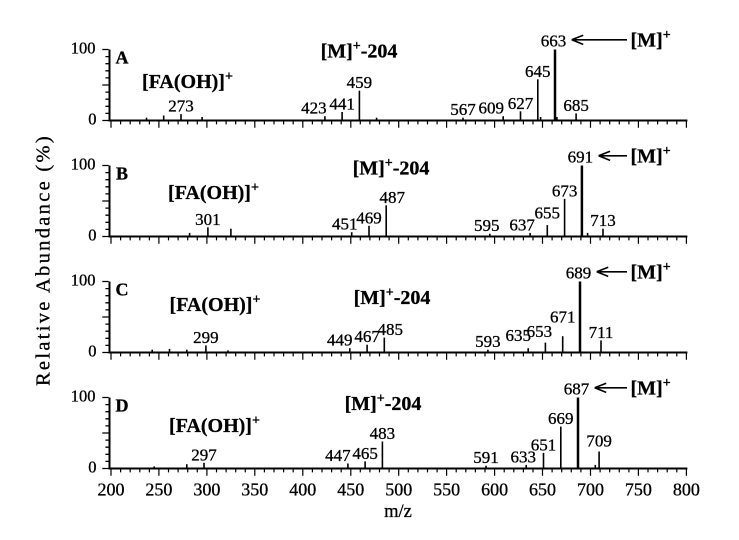 The height and width of the screenshot is (540, 739). What do you see at coordinates (518, 335) in the screenshot?
I see `svg-text: 635` at bounding box center [518, 335].